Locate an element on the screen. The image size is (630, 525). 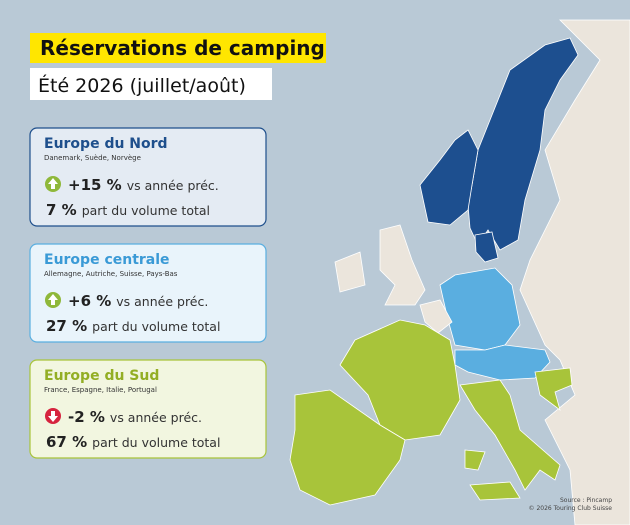
title-band is located at coordinates (178, 48).